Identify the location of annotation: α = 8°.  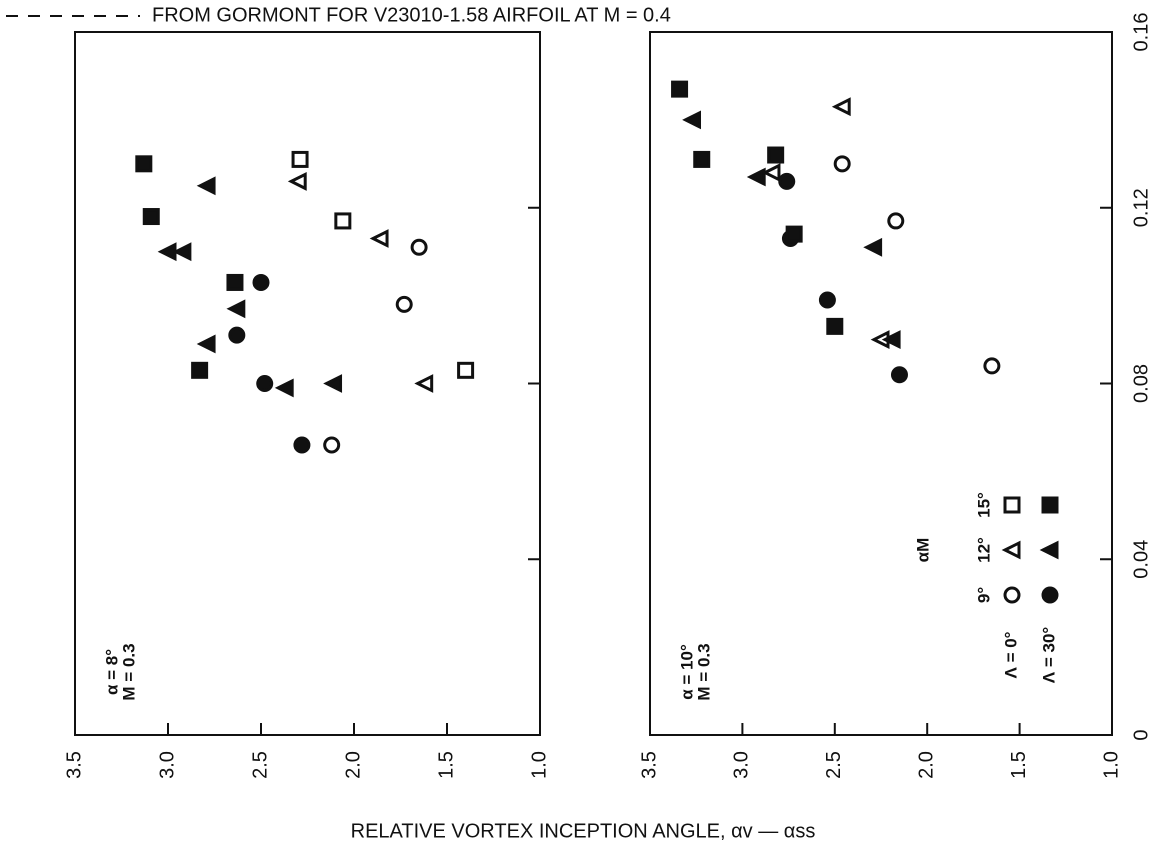
(111, 672).